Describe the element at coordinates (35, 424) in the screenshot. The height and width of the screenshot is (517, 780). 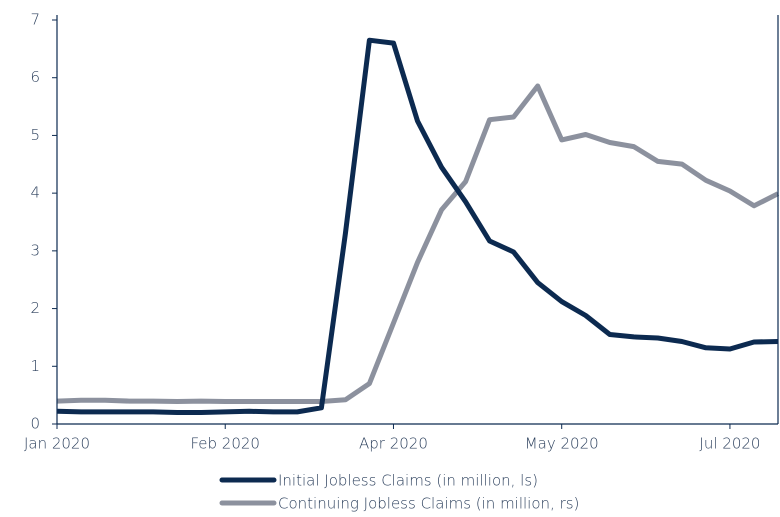
I see `y-tick-label: 0` at that location.